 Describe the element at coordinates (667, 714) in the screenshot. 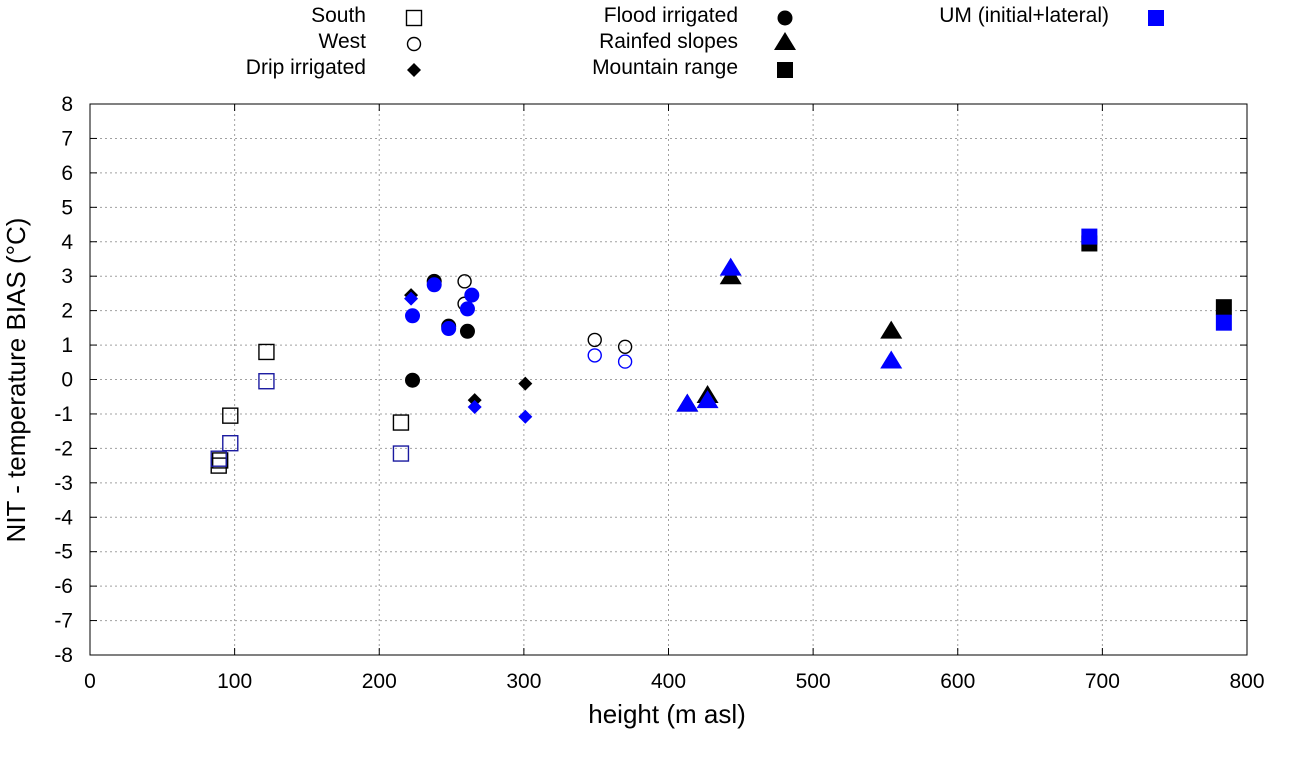

I see `x-axis-title: height (m asl)` at that location.